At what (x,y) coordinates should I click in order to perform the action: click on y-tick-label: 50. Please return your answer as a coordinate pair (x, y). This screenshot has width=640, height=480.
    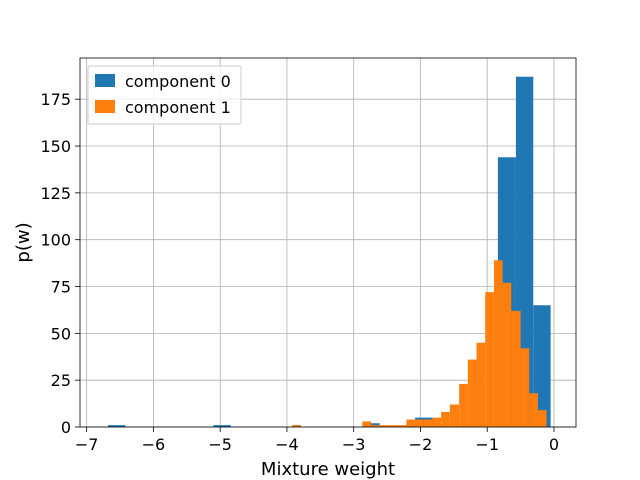
    Looking at the image, I should click on (61, 333).